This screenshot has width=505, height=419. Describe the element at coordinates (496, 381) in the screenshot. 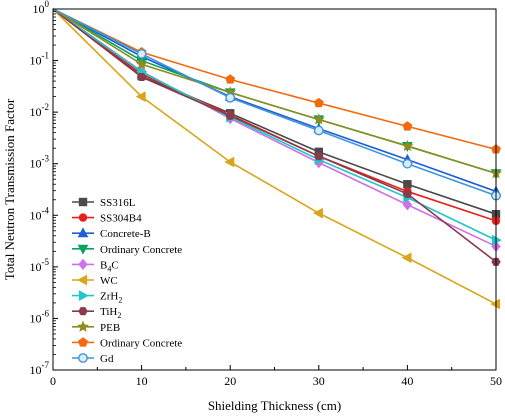

I see `x-tick-label: 50` at that location.